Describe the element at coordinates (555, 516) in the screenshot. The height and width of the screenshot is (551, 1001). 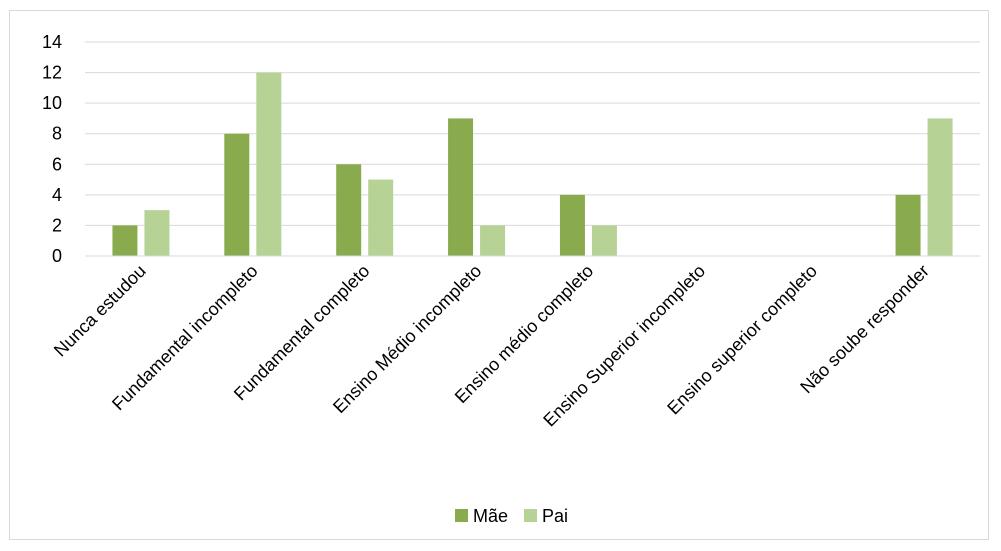
I see `legend-label: Pai` at that location.